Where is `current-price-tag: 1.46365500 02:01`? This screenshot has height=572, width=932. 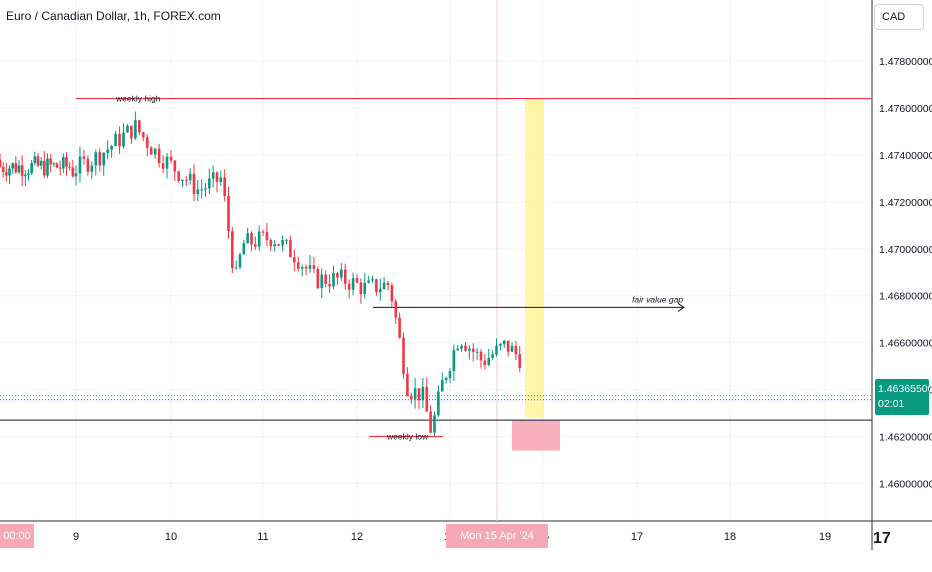
current-price-tag: 1.46365500 02:01 is located at coordinates (903, 397).